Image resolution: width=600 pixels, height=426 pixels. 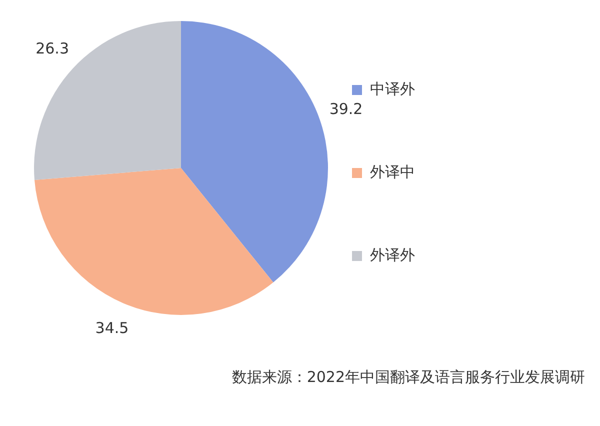 I want to click on legend-label: 外译外, so click(x=392, y=255).